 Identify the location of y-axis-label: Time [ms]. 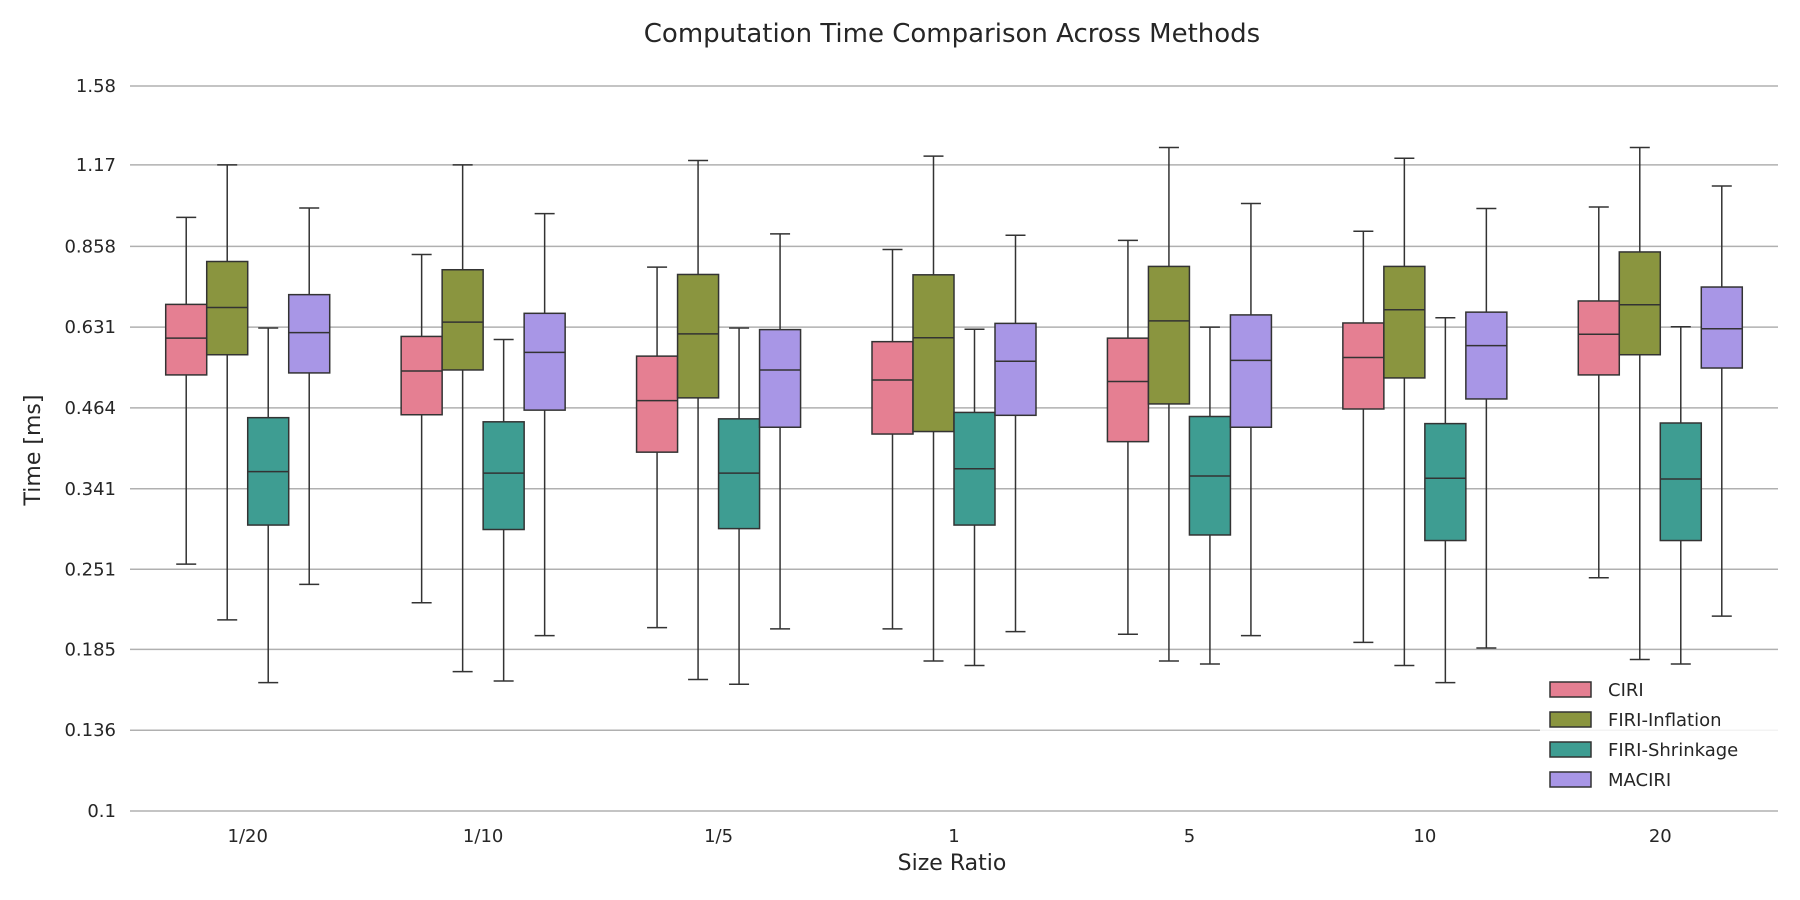
(33, 451).